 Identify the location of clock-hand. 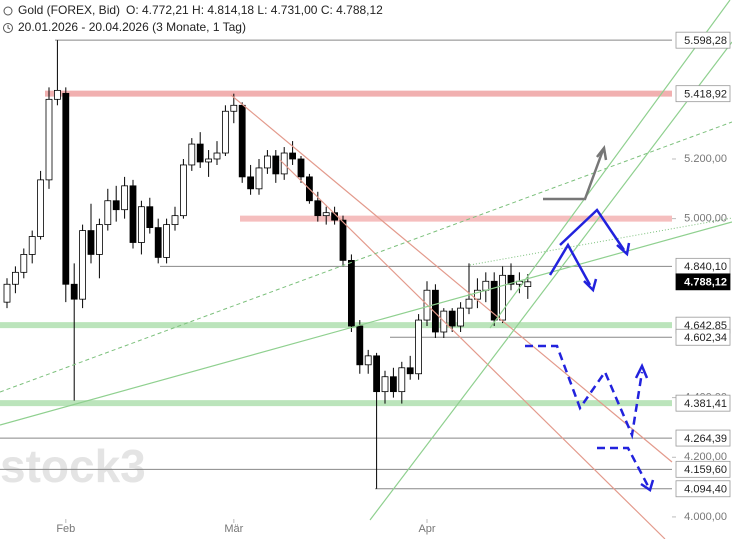
(9, 27).